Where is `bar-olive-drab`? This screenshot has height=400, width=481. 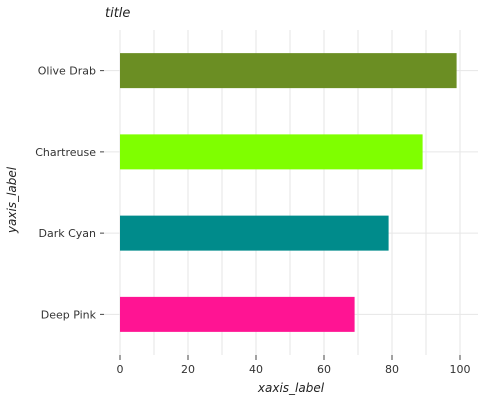 bar-olive-drab is located at coordinates (288, 71).